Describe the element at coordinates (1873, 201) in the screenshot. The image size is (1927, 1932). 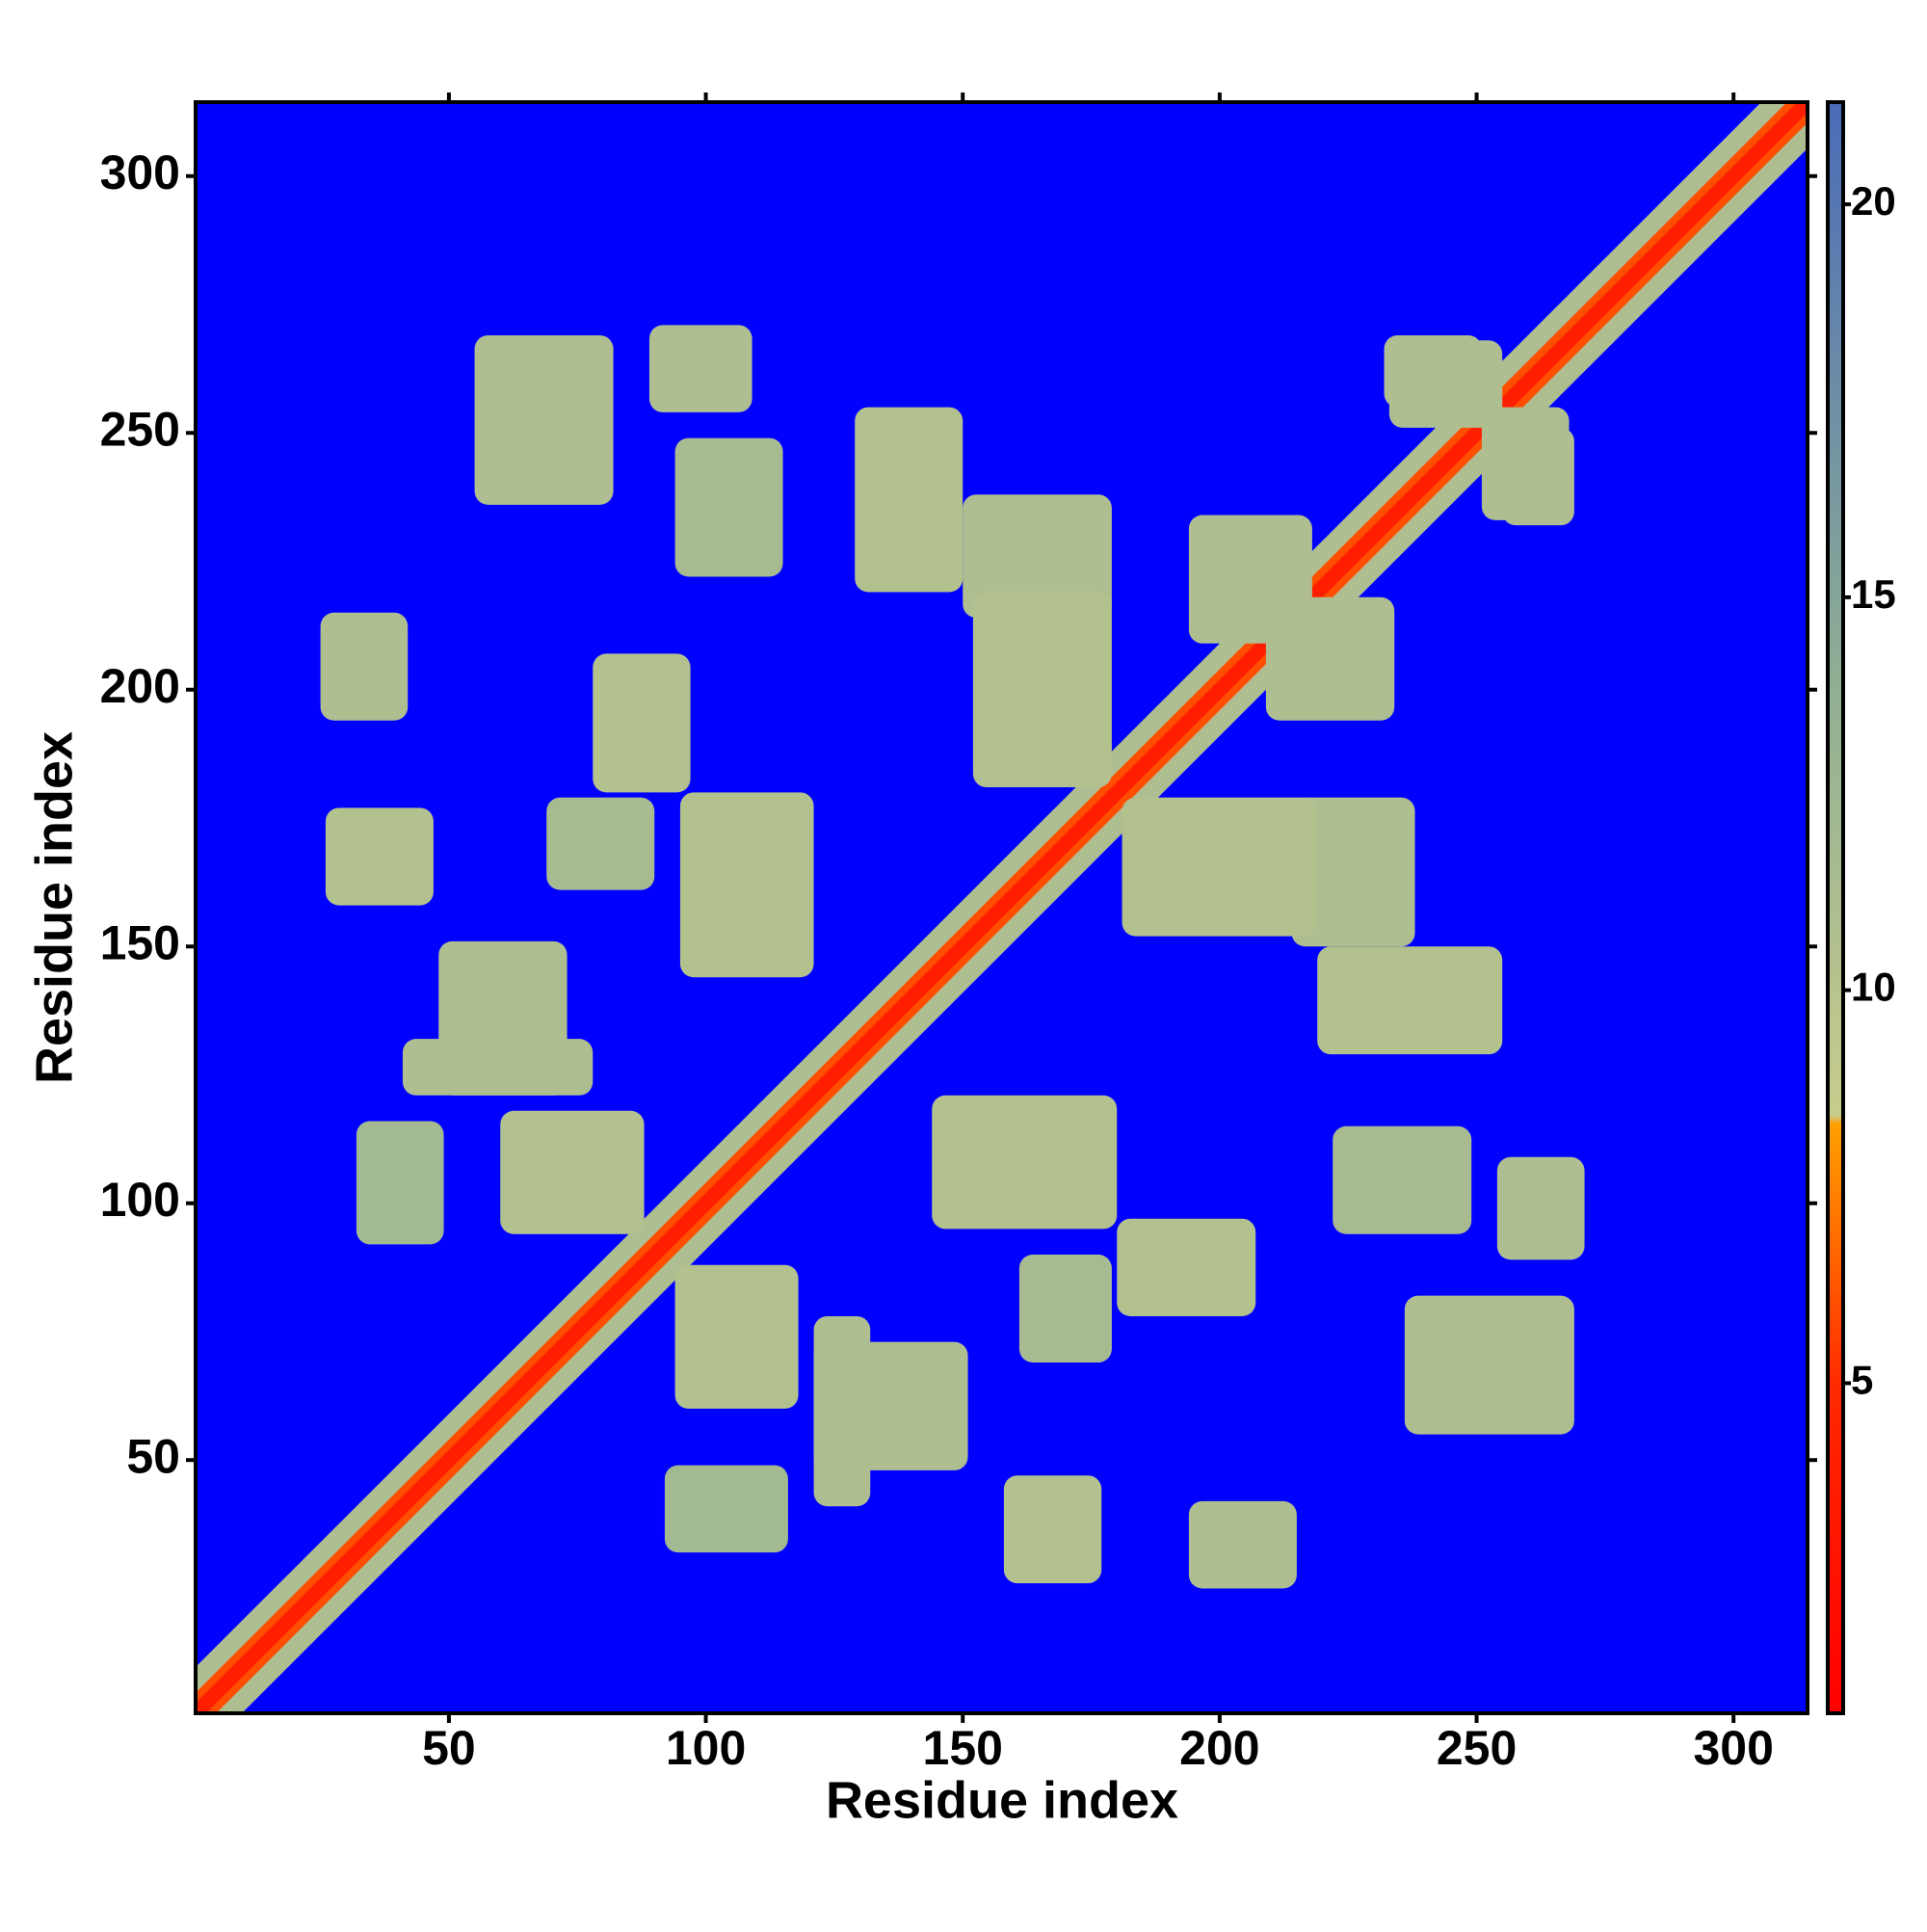
I see `colorbar-tick-label: 20` at that location.